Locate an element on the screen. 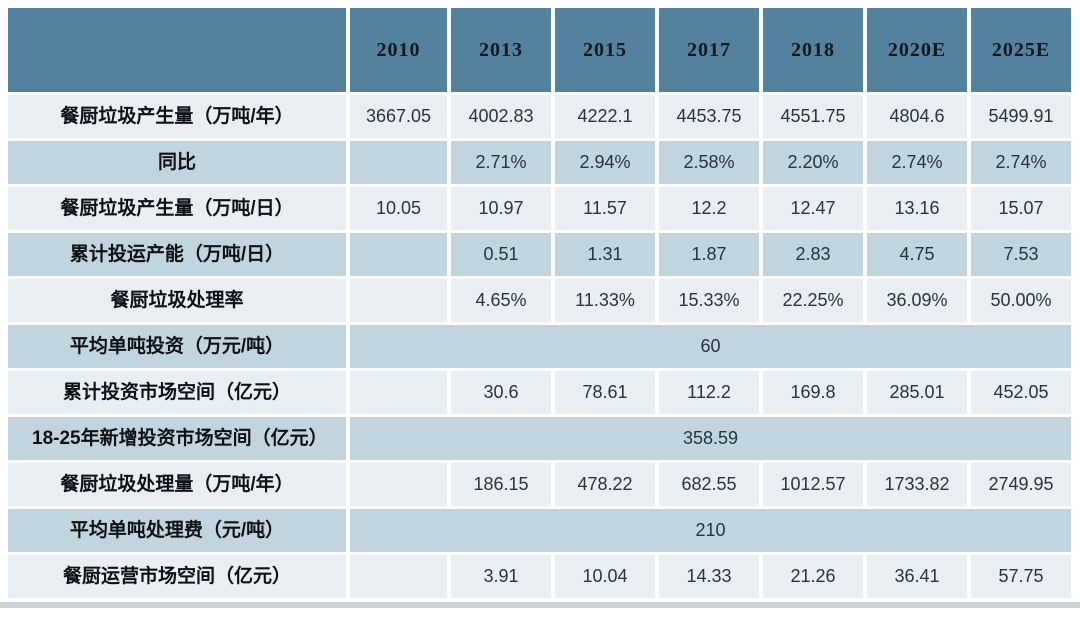  row-label: 餐厨垃圾处理率 is located at coordinates (177, 300).